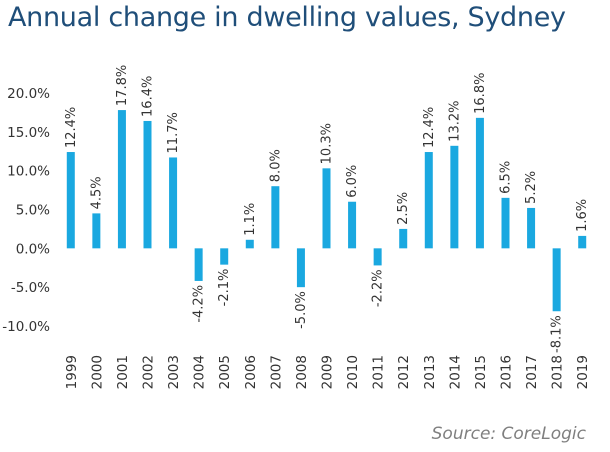  Describe the element at coordinates (353, 372) in the screenshot. I see `x-tick-label: 2010` at that location.